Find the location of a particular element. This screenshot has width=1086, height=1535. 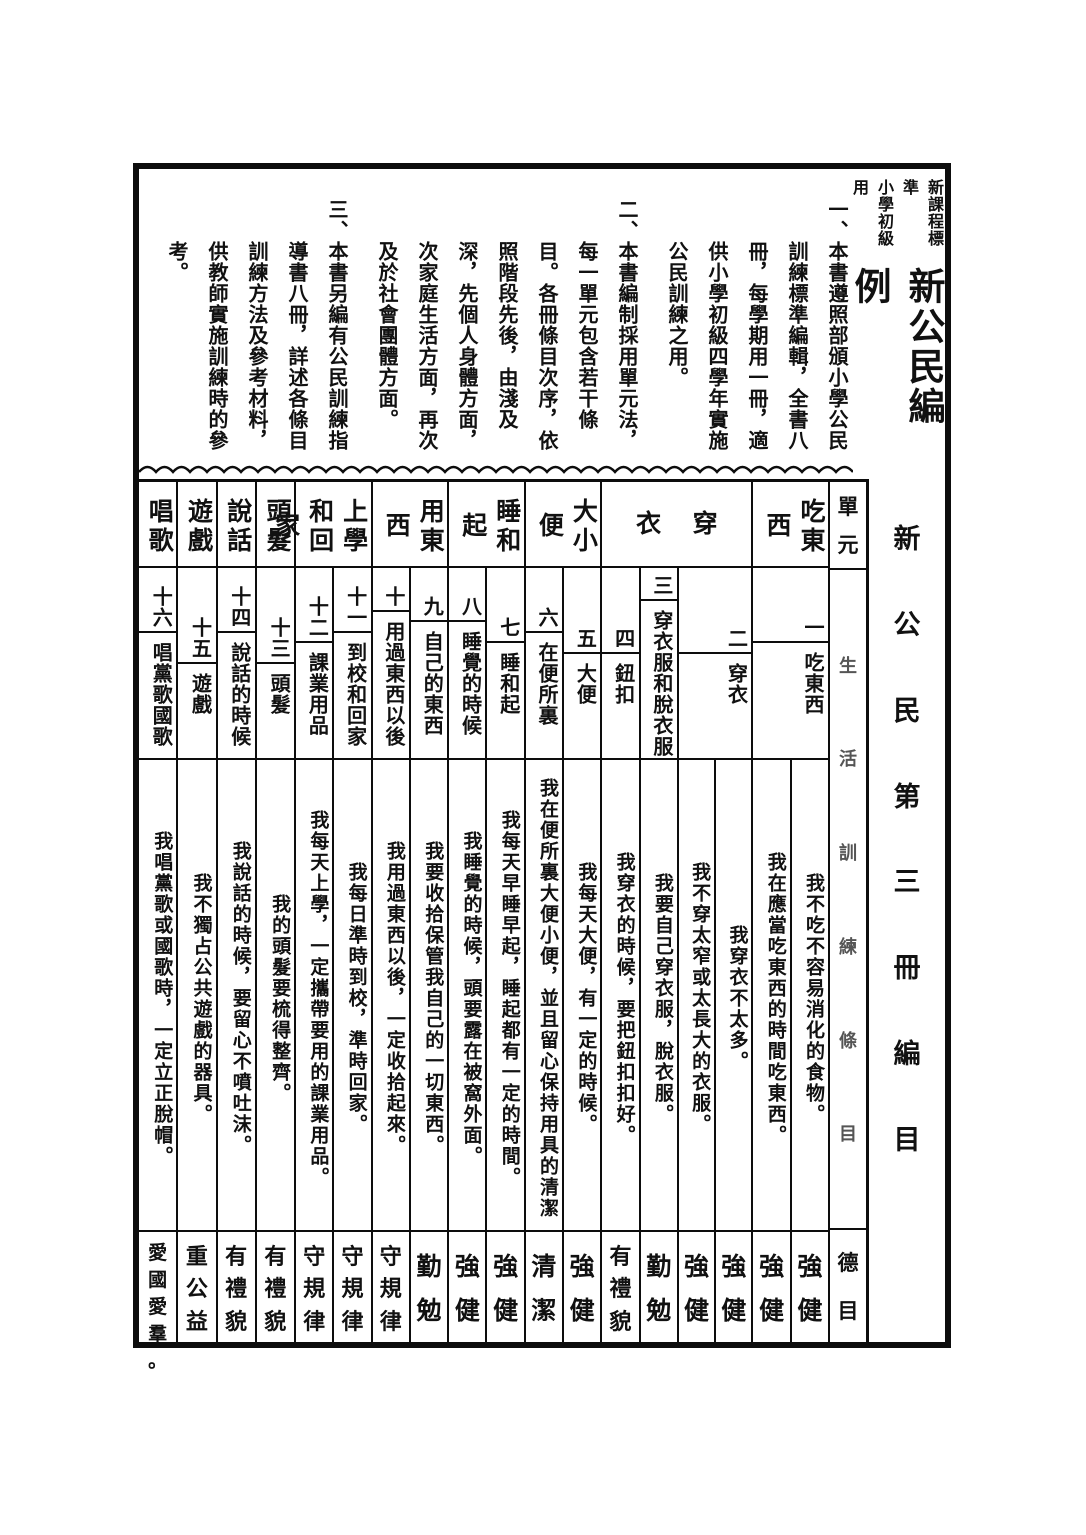

section-caption: 新公民第三冊編目 is located at coordinates (907, 840).